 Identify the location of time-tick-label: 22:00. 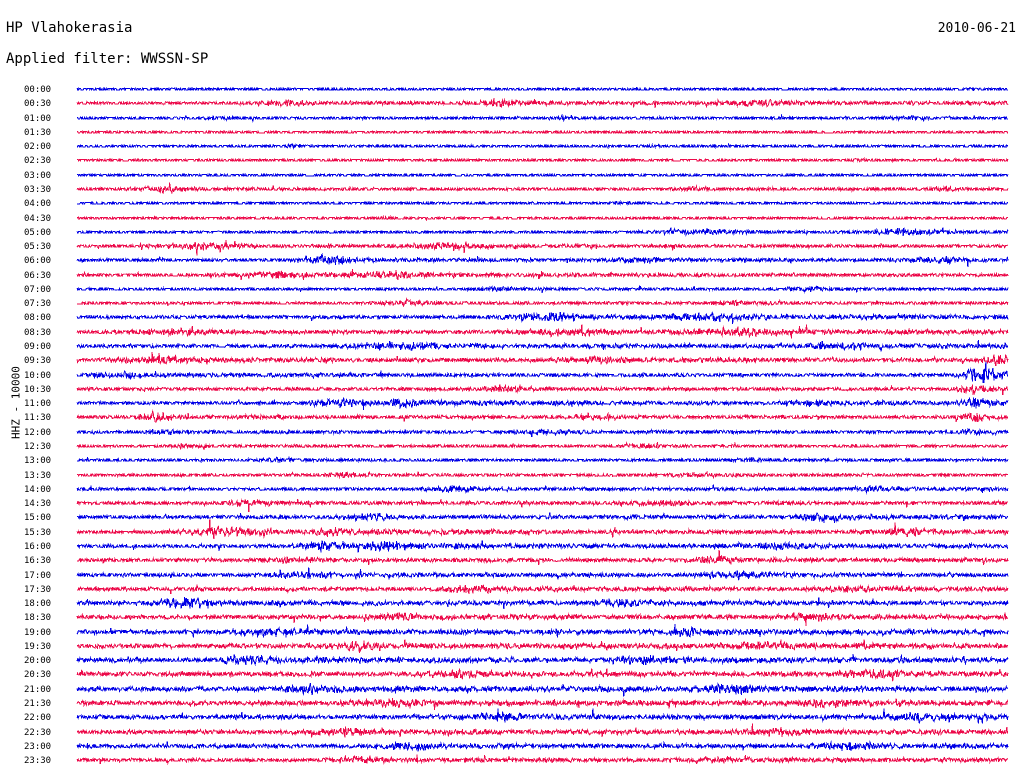
(38, 718).